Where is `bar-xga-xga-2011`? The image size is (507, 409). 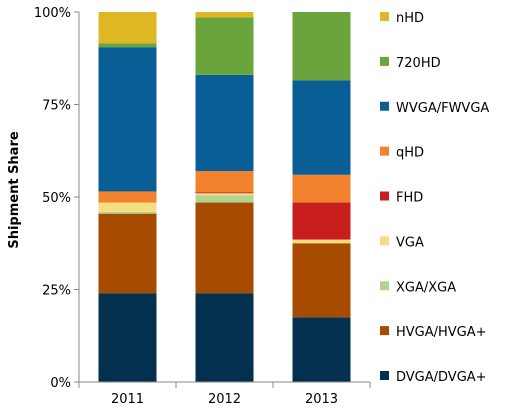
bar-xga-xga-2011 is located at coordinates (127, 212).